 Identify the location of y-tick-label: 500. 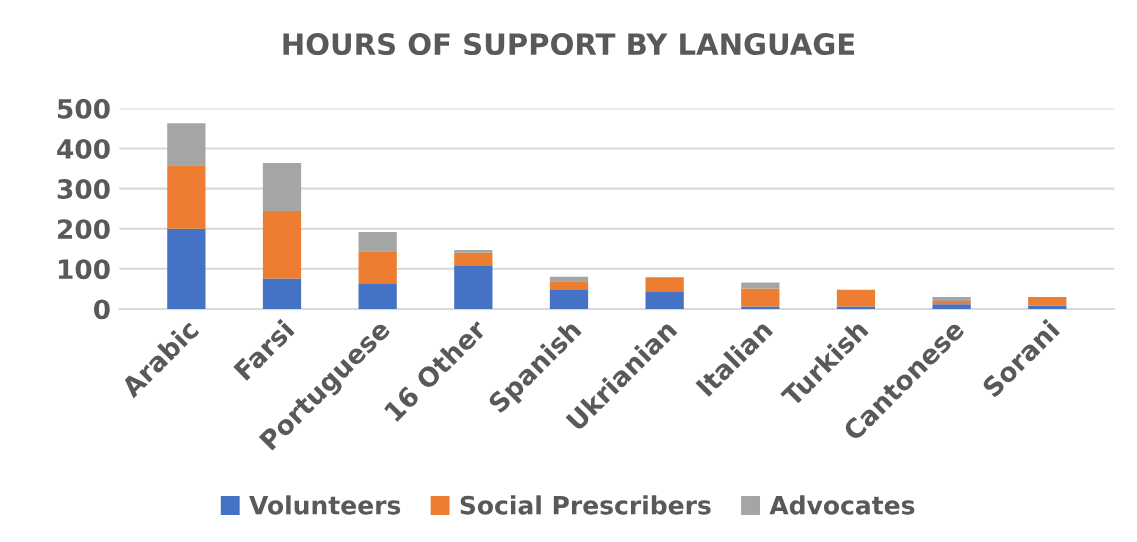
(84, 108).